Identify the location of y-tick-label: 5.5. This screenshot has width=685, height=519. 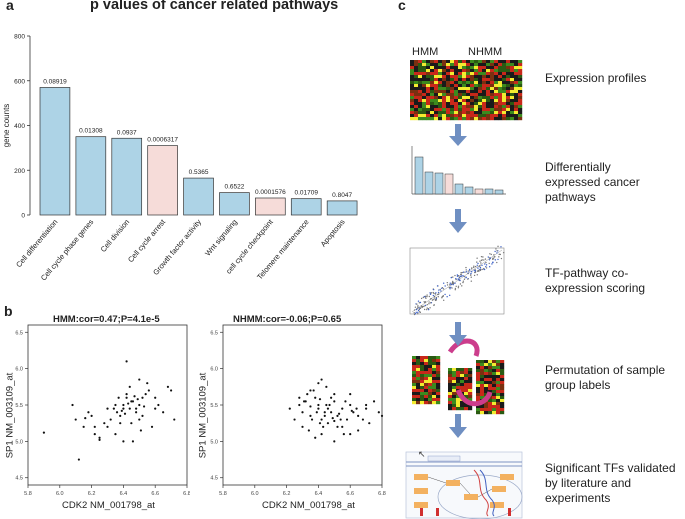
(214, 406).